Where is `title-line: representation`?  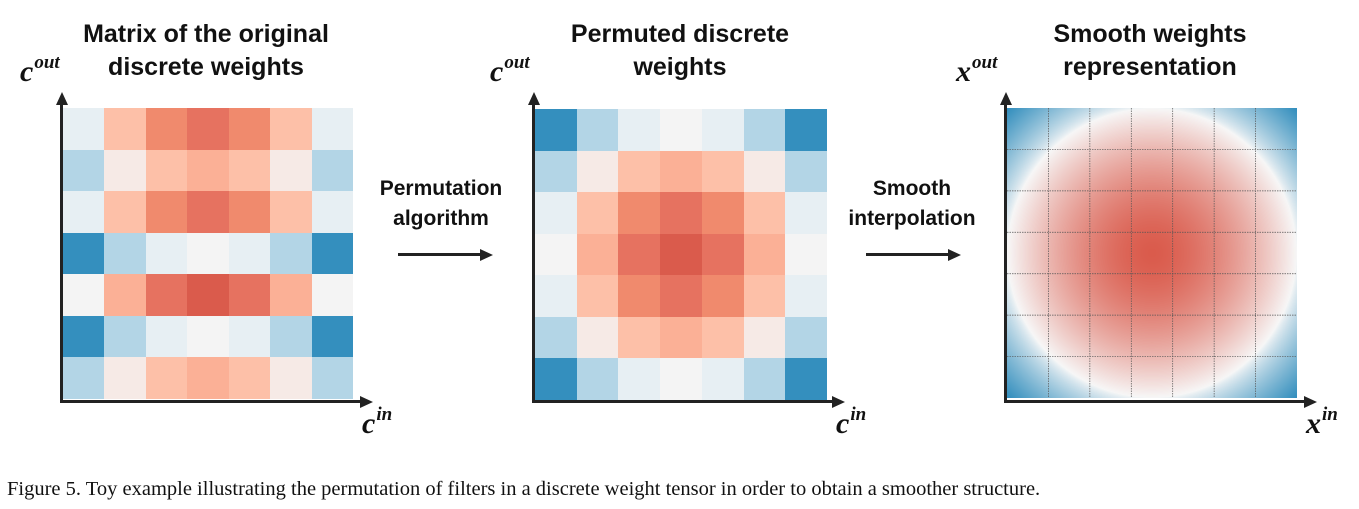
title-line: representation is located at coordinates (1150, 67).